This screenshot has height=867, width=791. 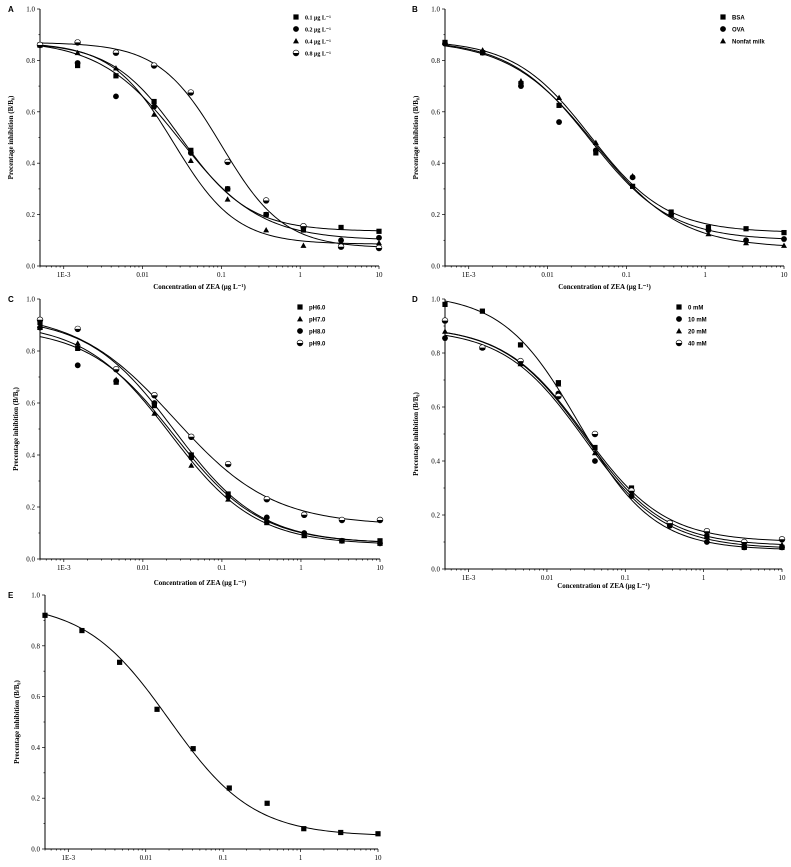 I want to click on panel-letter: C, so click(x=11, y=299).